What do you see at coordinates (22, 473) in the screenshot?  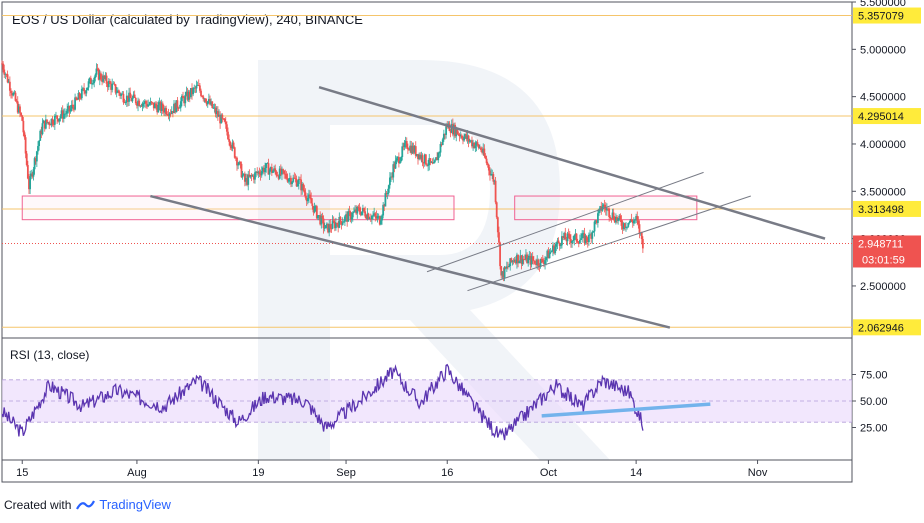 I see `x-tick-label-0: 15` at bounding box center [22, 473].